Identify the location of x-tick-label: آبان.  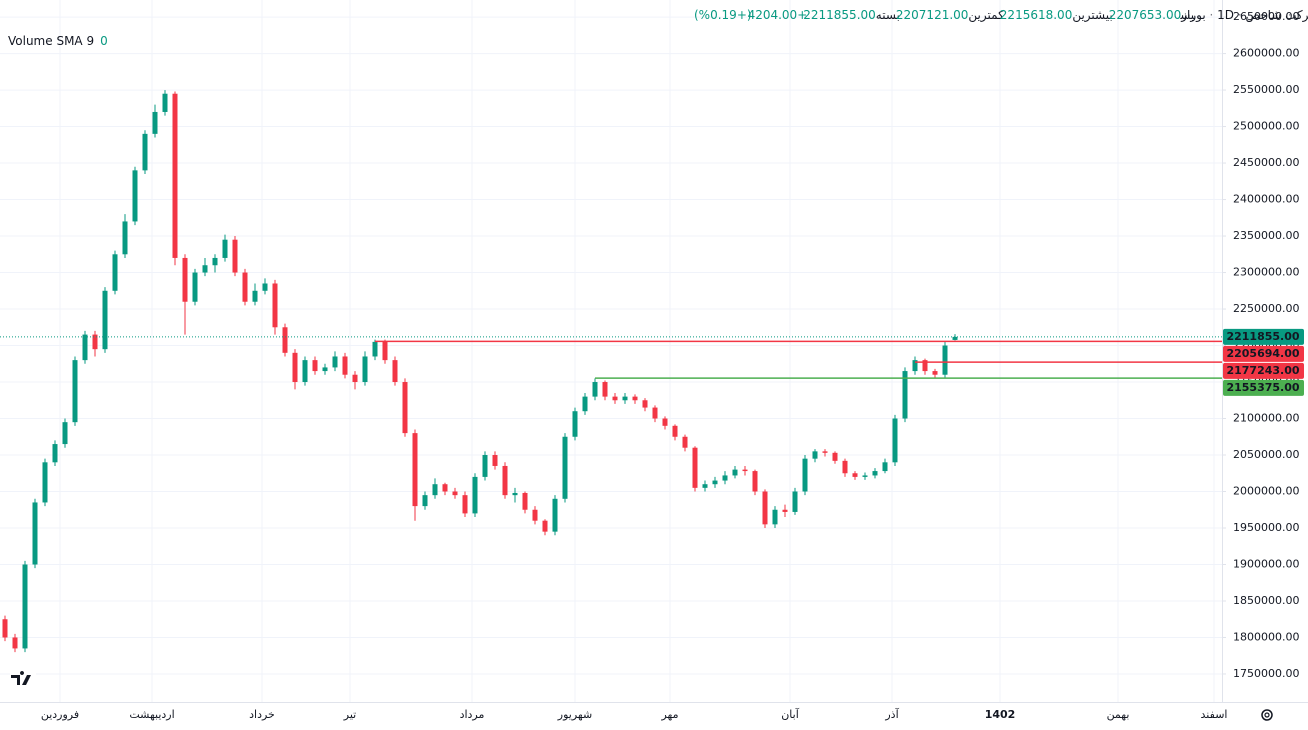
(790, 714).